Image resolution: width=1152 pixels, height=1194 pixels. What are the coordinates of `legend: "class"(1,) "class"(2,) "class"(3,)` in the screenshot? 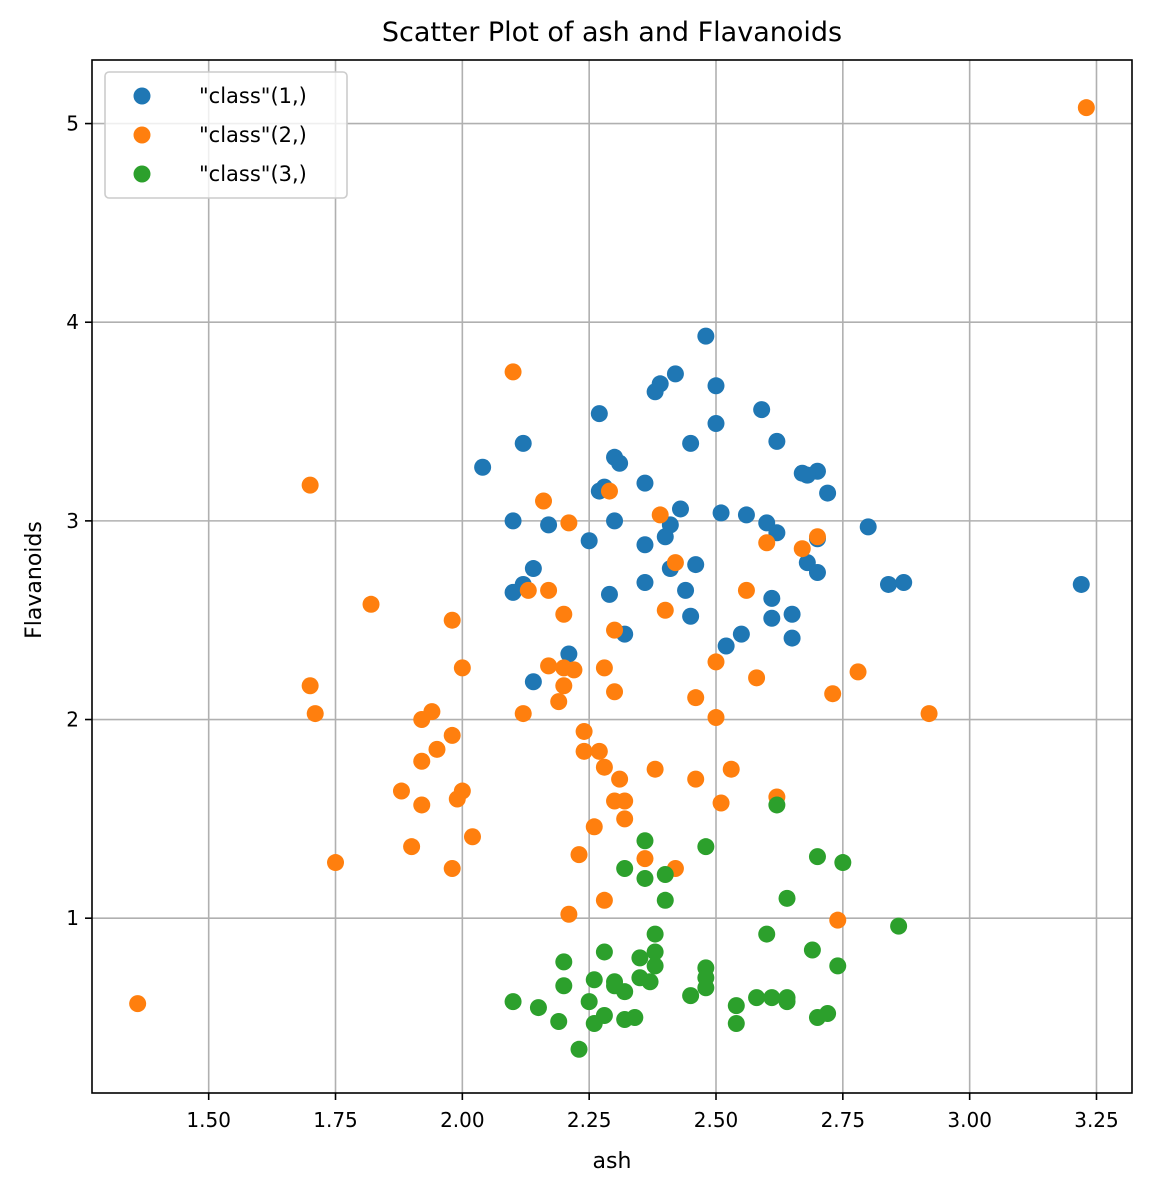 It's located at (226, 135).